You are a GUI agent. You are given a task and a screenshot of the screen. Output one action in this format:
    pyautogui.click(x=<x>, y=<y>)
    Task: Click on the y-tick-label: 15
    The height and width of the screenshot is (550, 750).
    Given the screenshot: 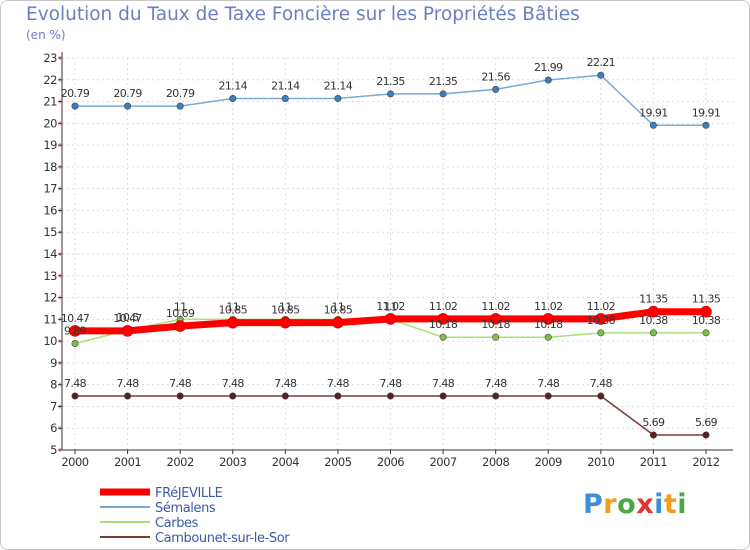 What is the action you would take?
    pyautogui.click(x=50, y=232)
    